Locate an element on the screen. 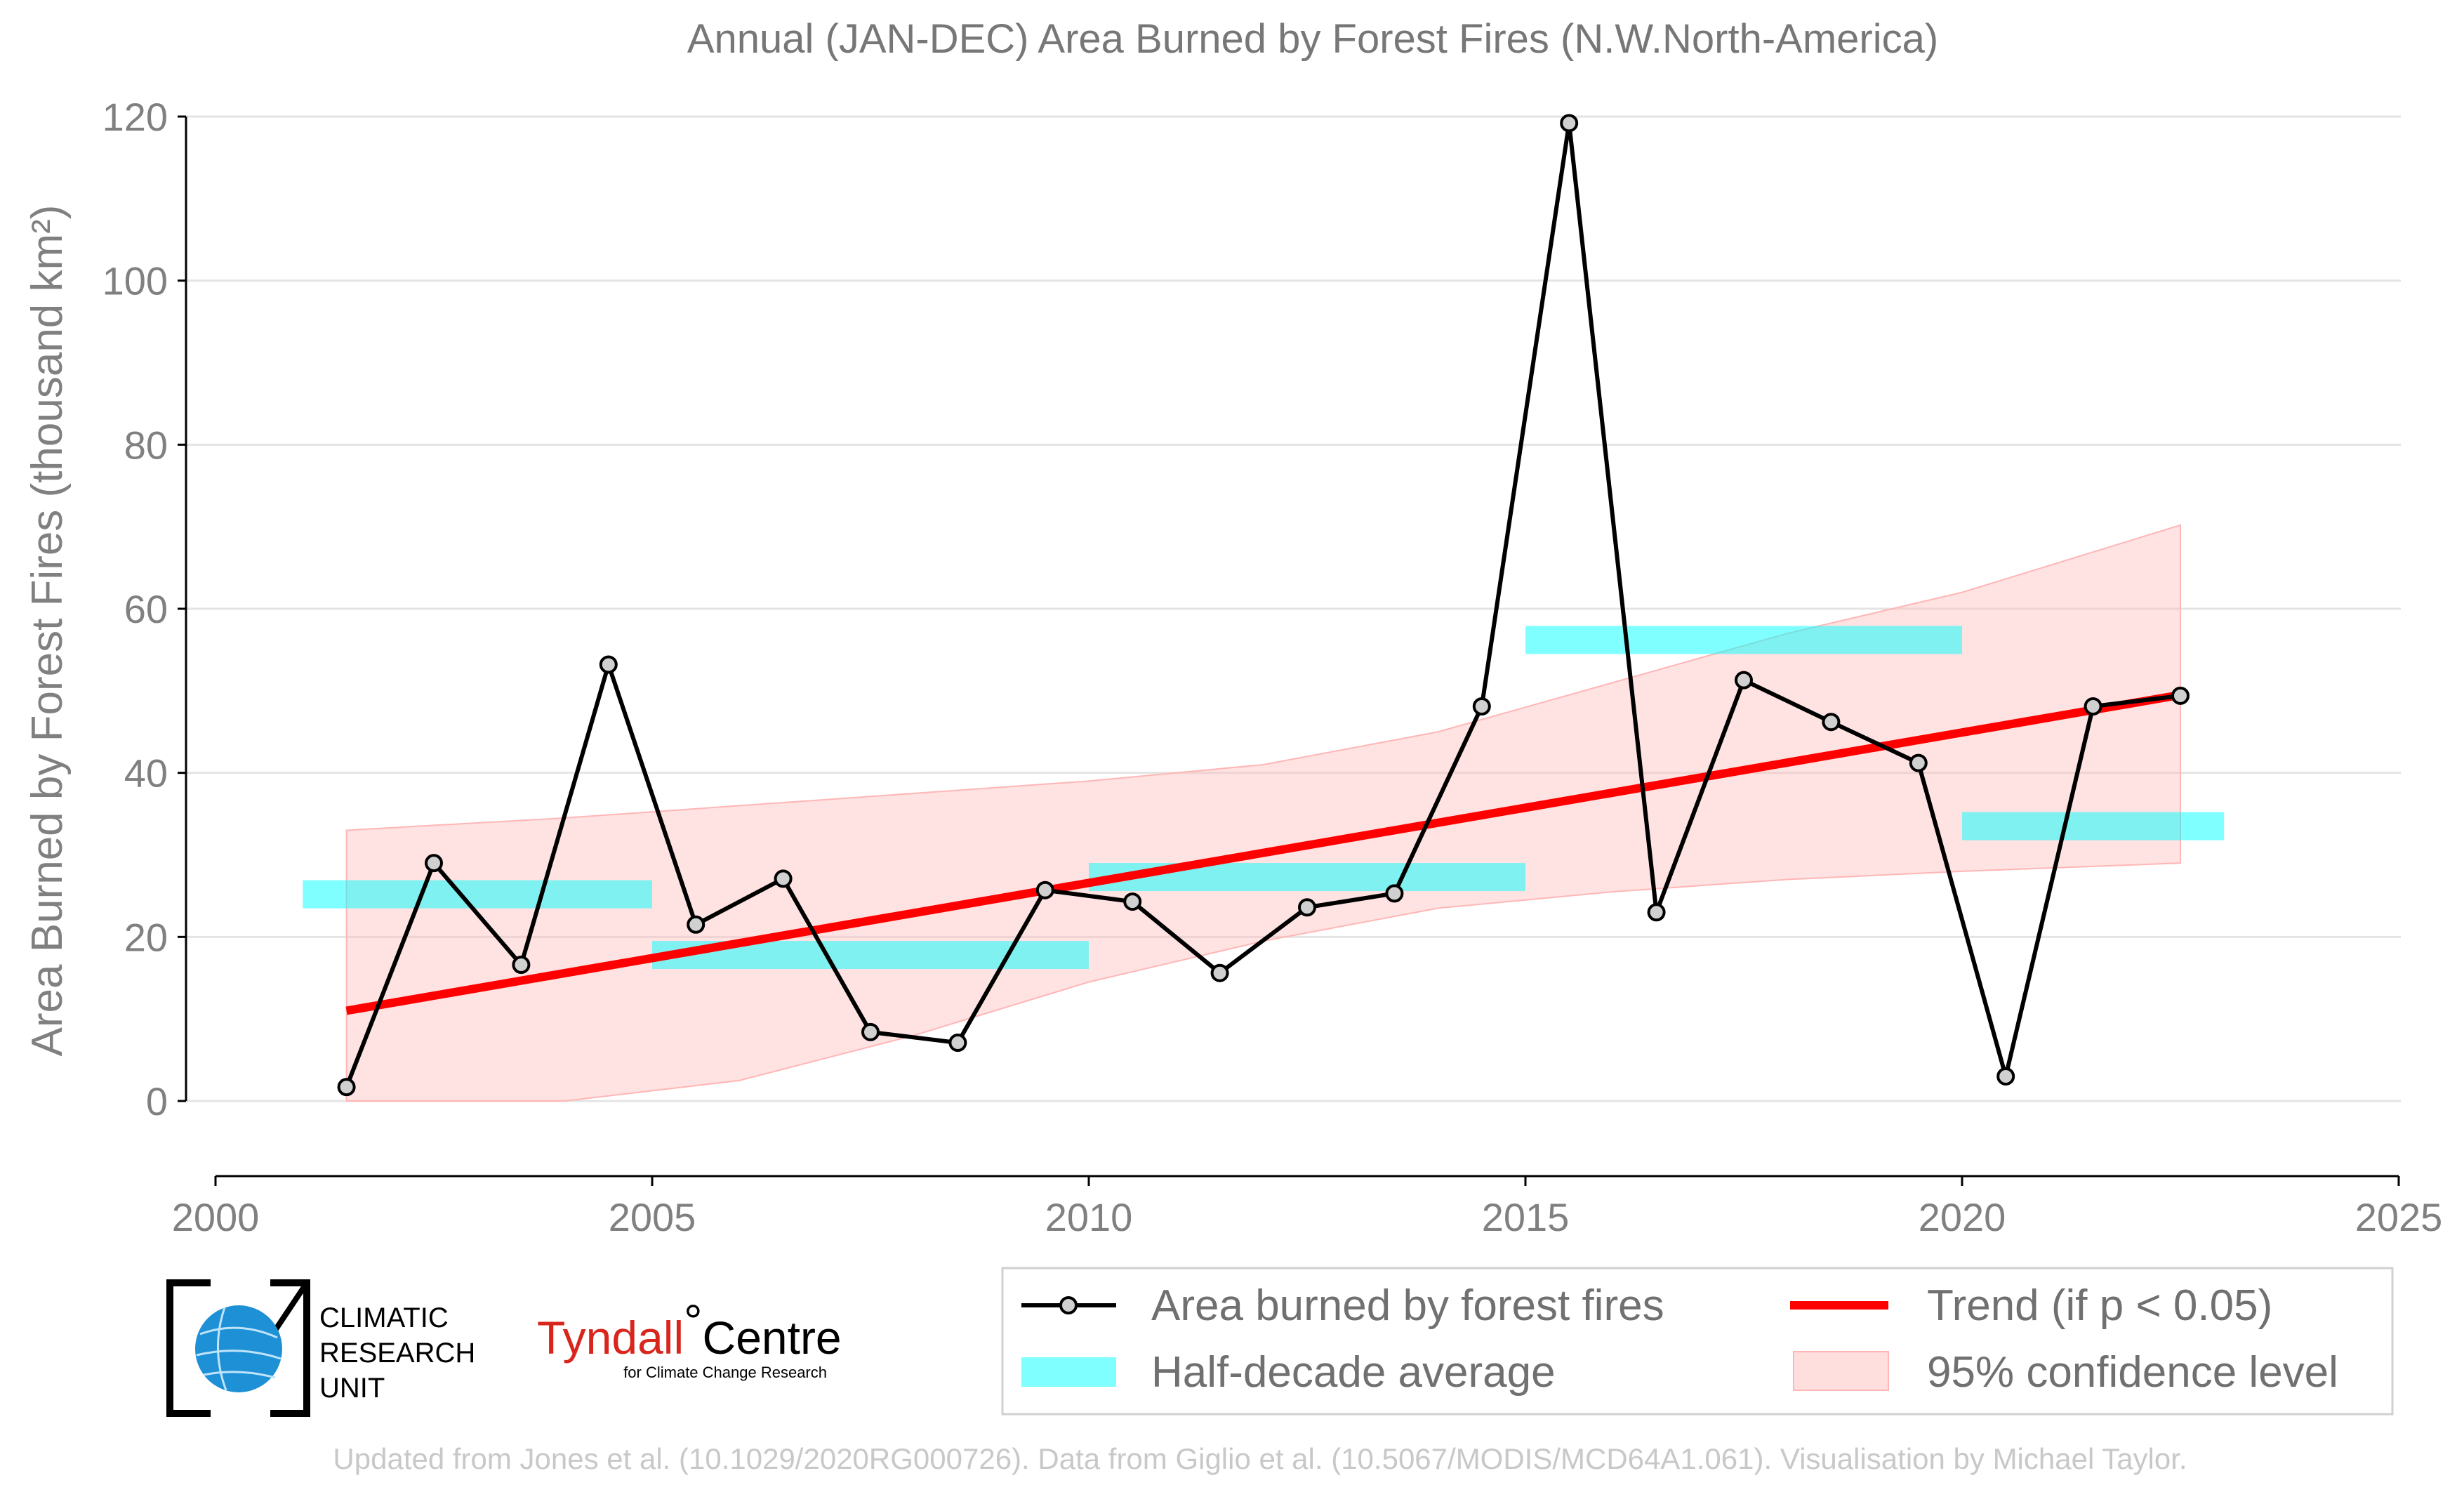 The image size is (2464, 1497). legend-swatch-marker is located at coordinates (1069, 1305).